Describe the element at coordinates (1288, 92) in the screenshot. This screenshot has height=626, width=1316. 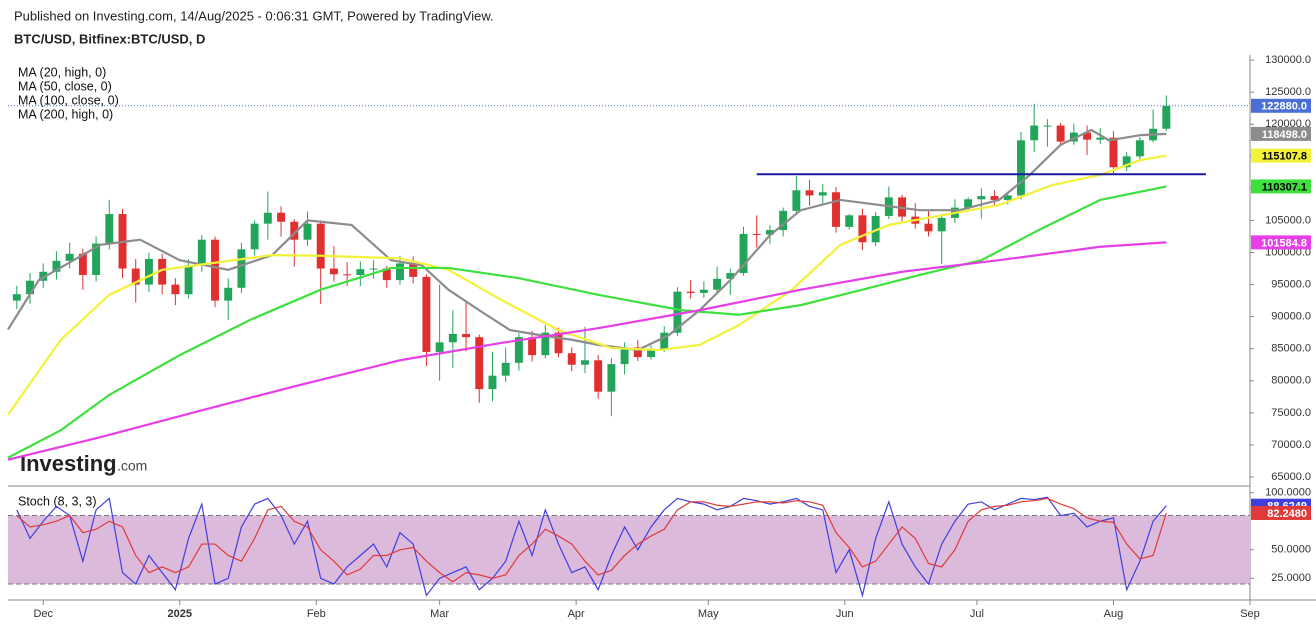
I see `y-tick-label: 125000.0` at that location.